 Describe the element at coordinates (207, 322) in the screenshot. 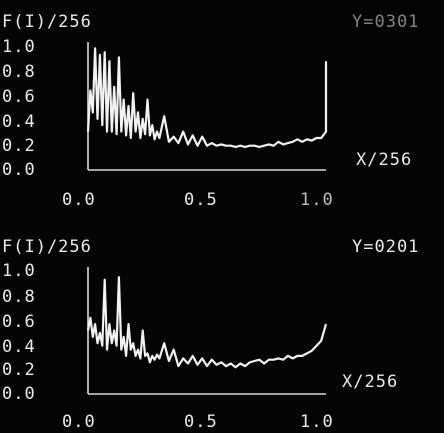

I see `chart-2-series-1-line` at that location.